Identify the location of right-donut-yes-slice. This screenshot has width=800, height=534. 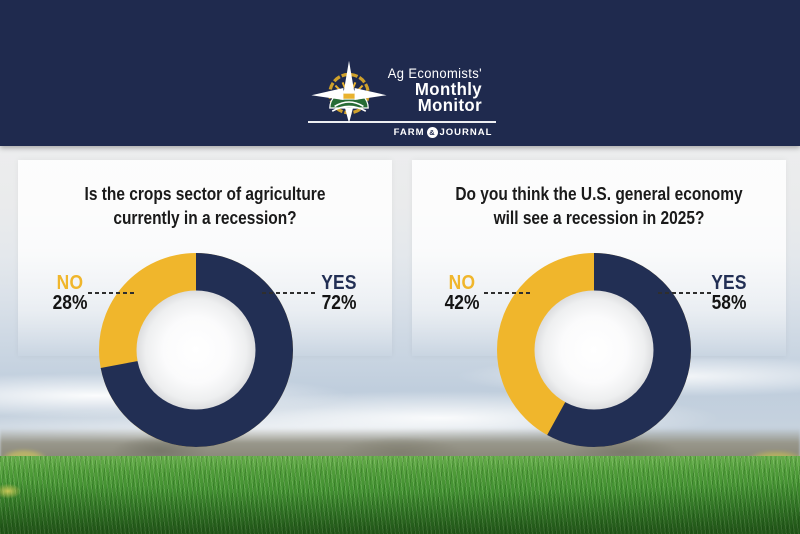
(594, 350).